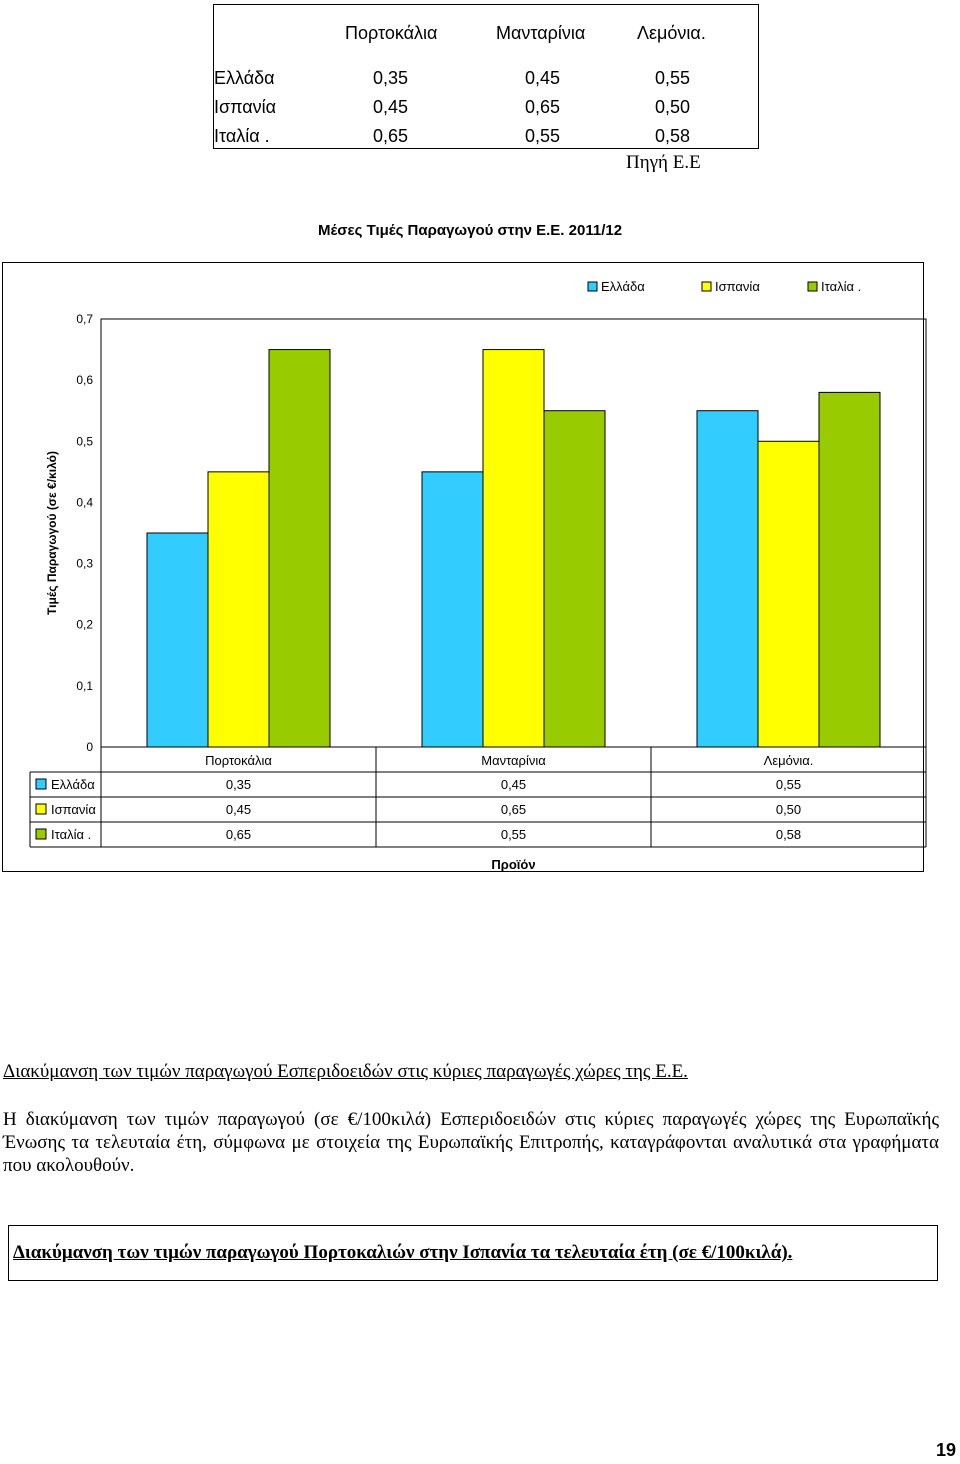  What do you see at coordinates (84, 502) in the screenshot?
I see `y-tick-label: 0,4` at bounding box center [84, 502].